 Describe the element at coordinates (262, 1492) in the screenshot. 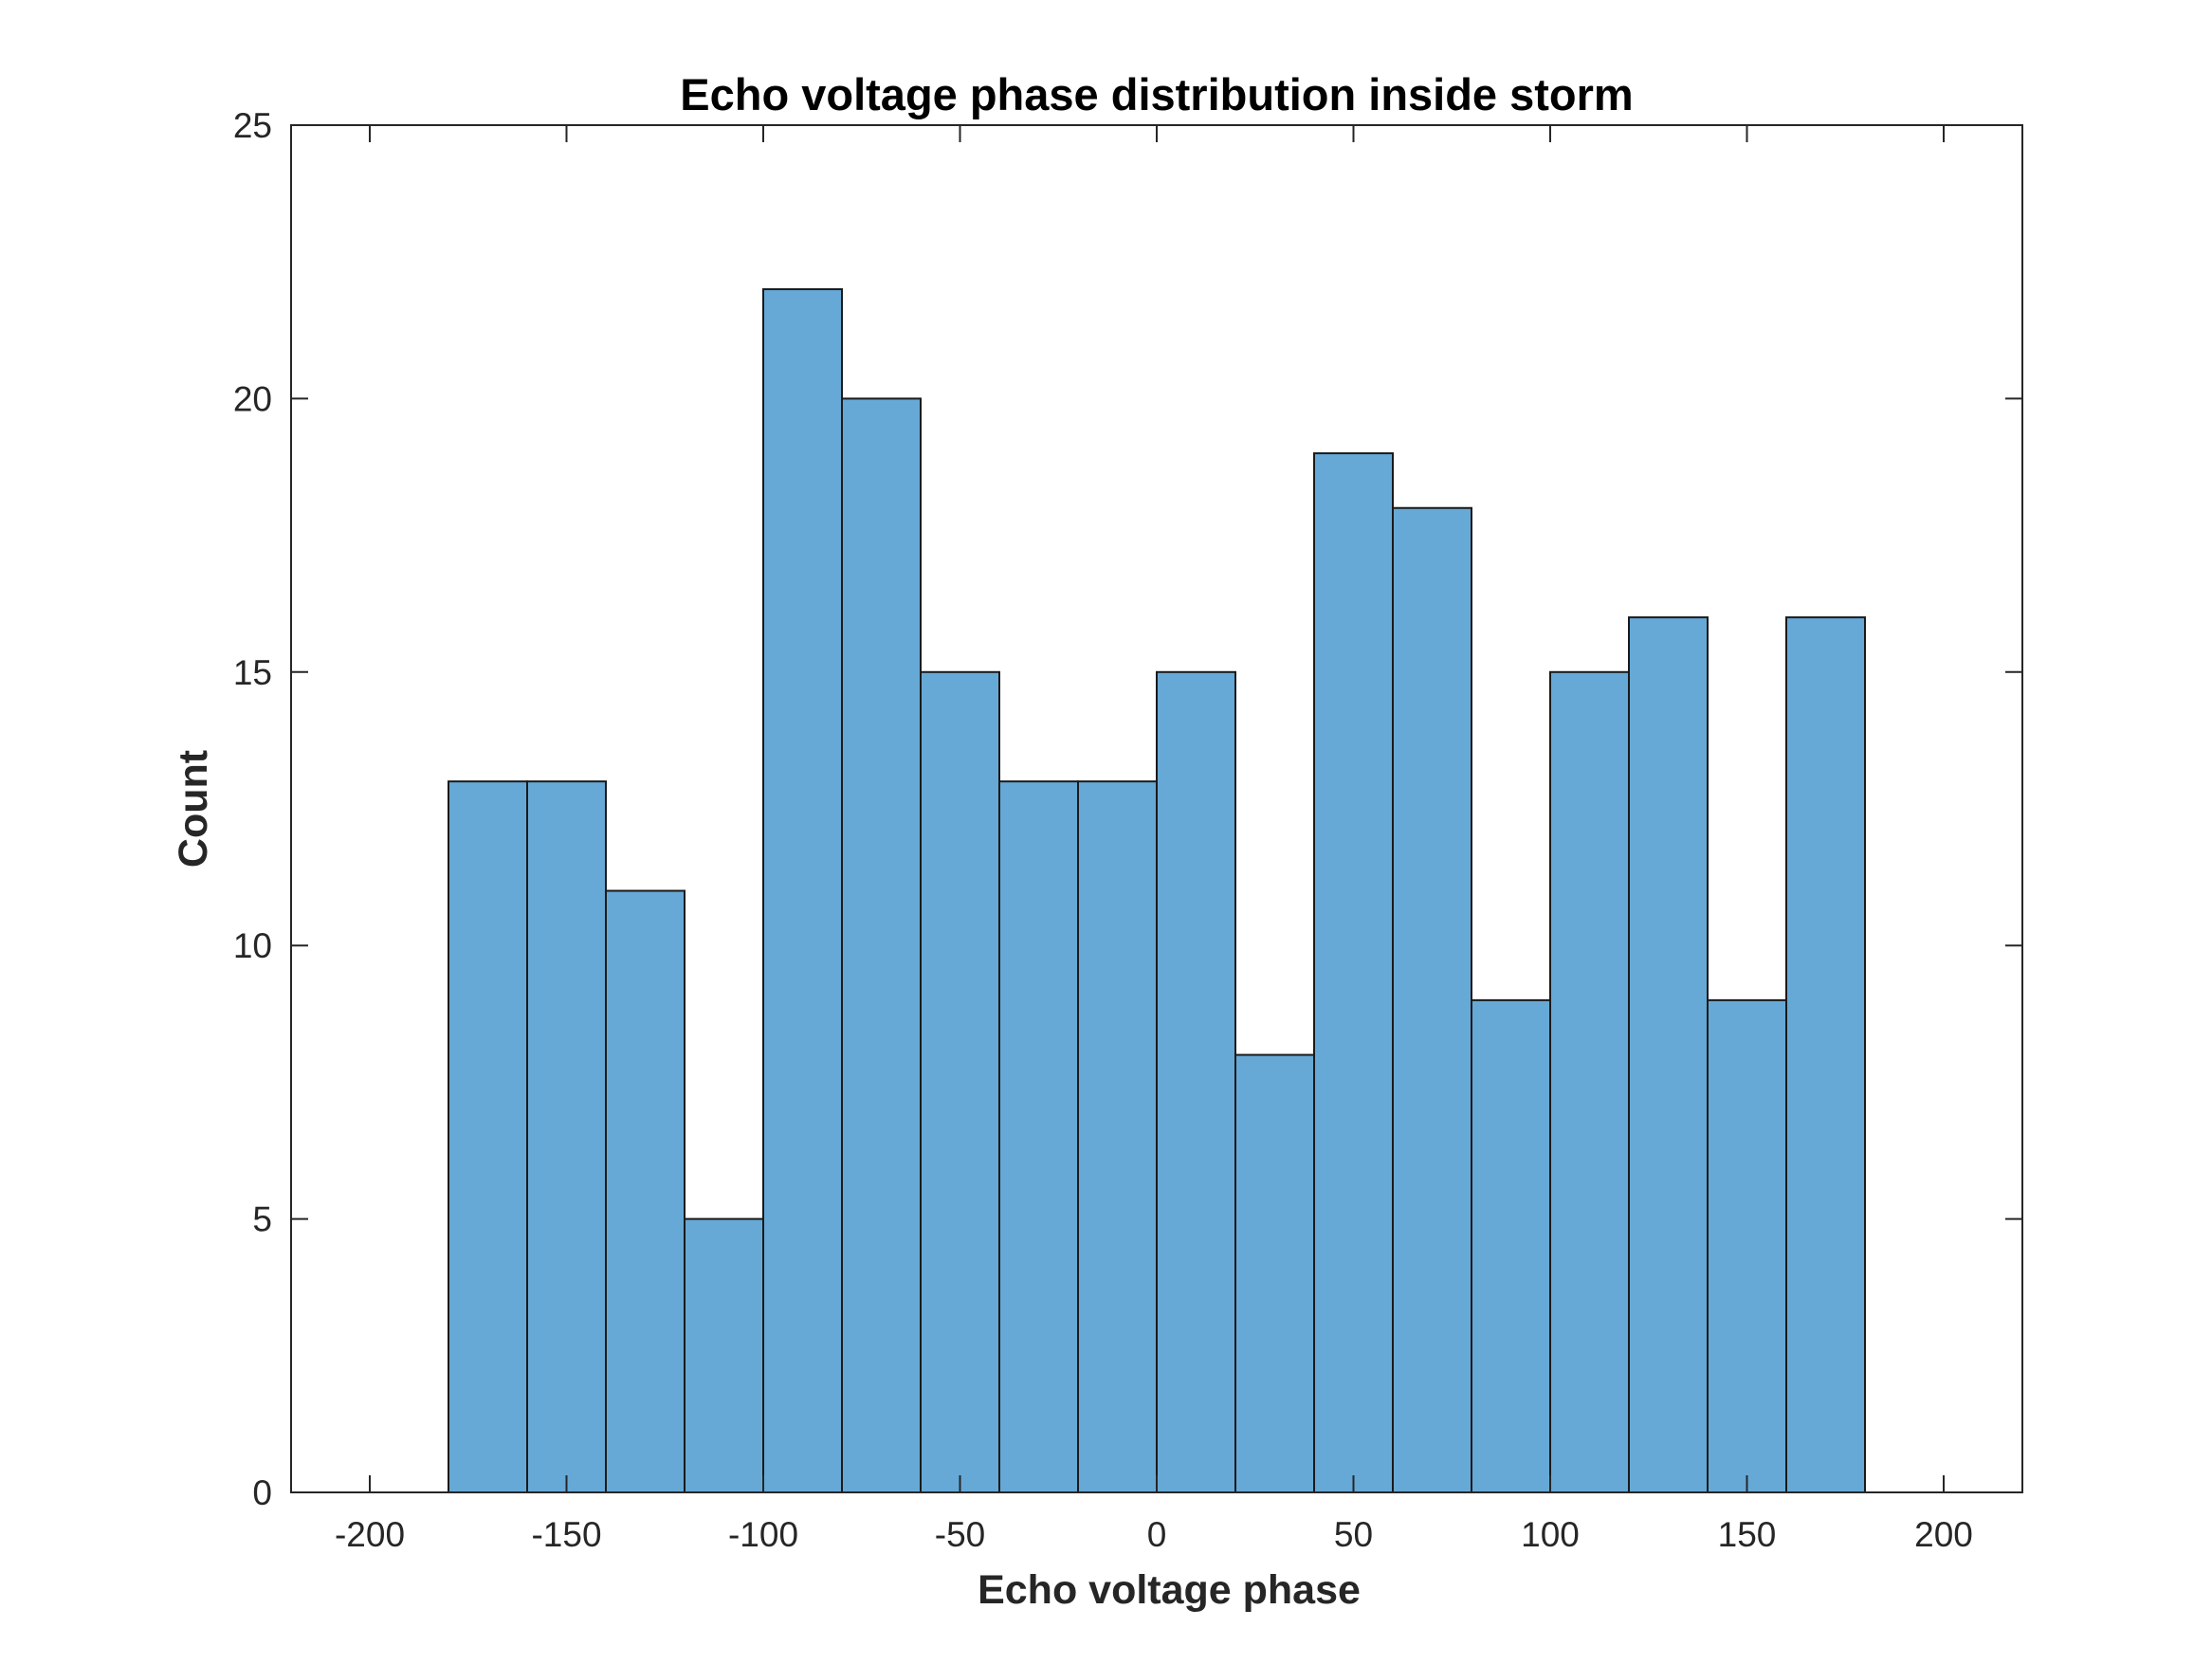

I see `y-tick-label: 0` at that location.